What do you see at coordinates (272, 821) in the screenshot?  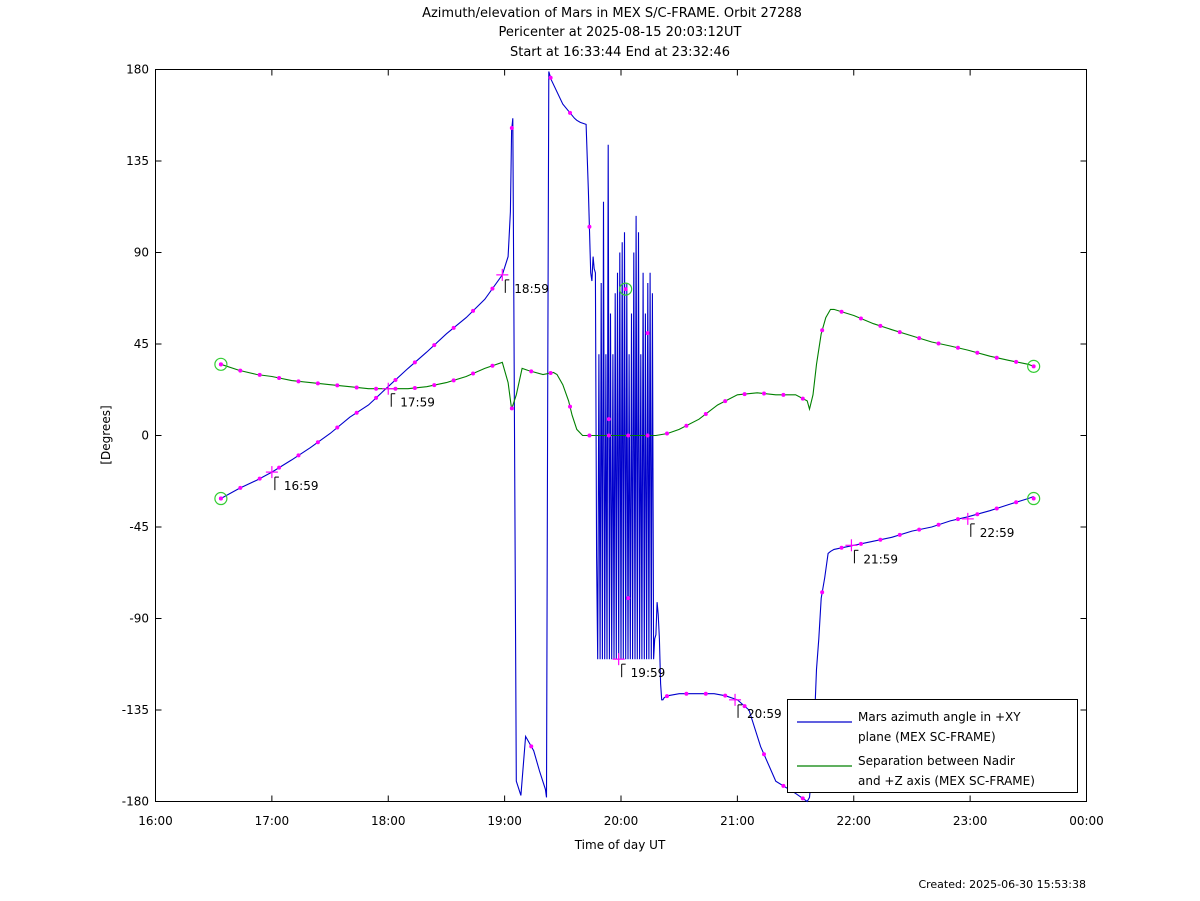 I see `x-tick-label: 17:00` at bounding box center [272, 821].